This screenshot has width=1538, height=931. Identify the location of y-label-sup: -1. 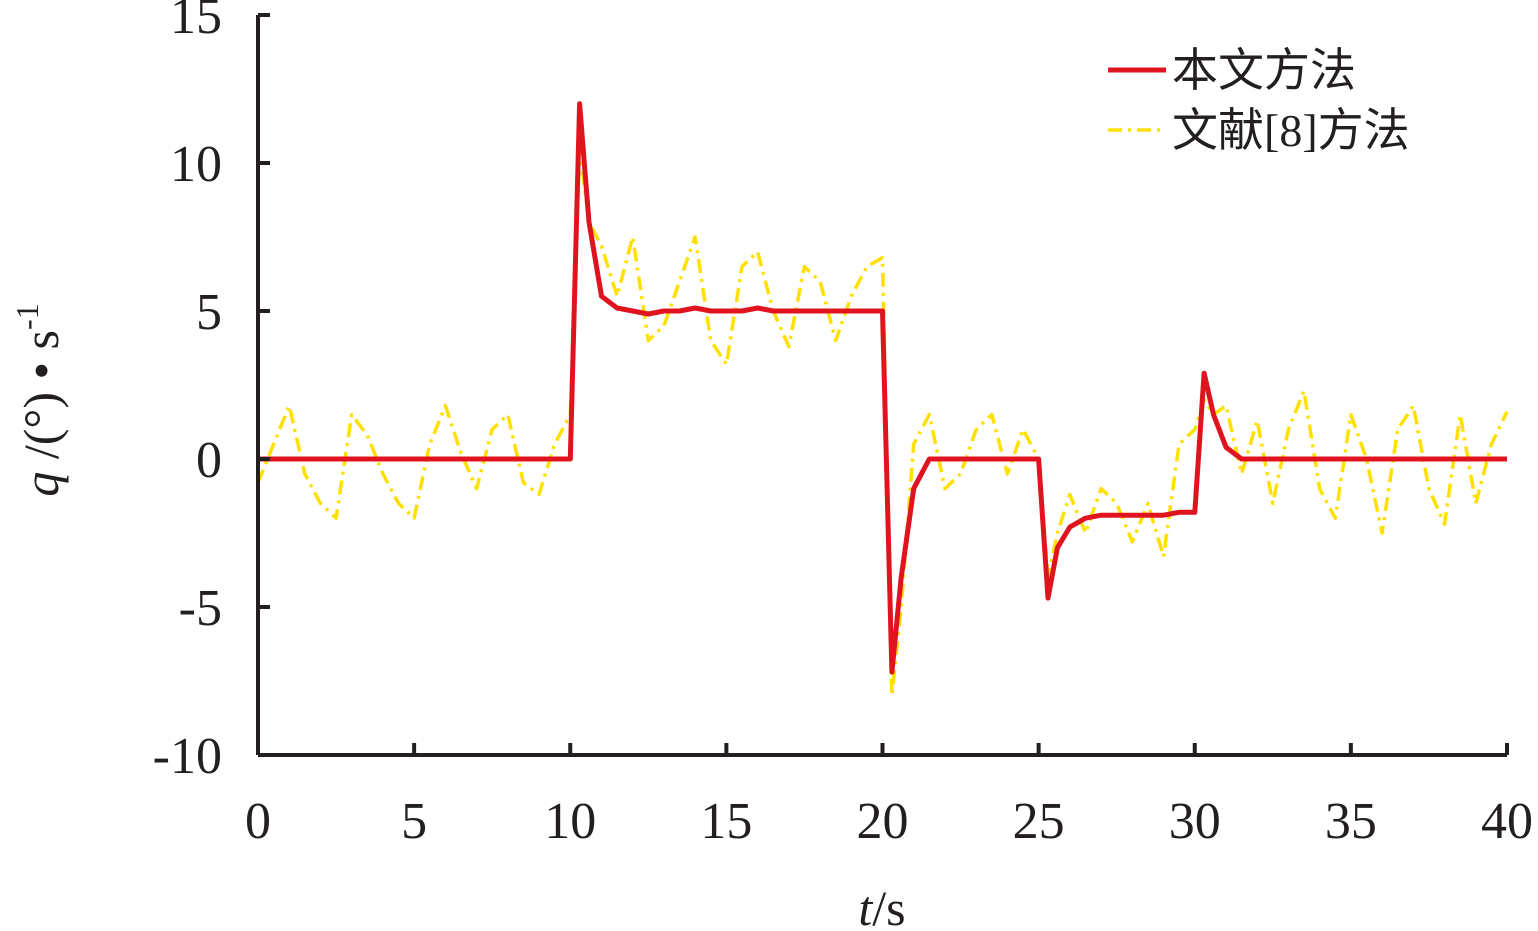
(27, 316).